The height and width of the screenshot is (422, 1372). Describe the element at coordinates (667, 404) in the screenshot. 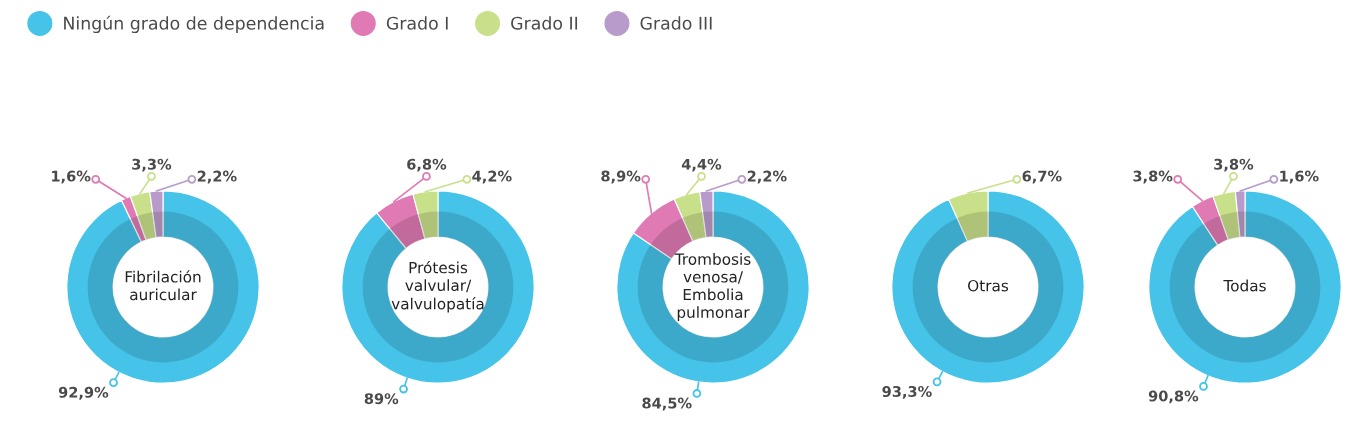

I see `data-label: 84,5%` at that location.